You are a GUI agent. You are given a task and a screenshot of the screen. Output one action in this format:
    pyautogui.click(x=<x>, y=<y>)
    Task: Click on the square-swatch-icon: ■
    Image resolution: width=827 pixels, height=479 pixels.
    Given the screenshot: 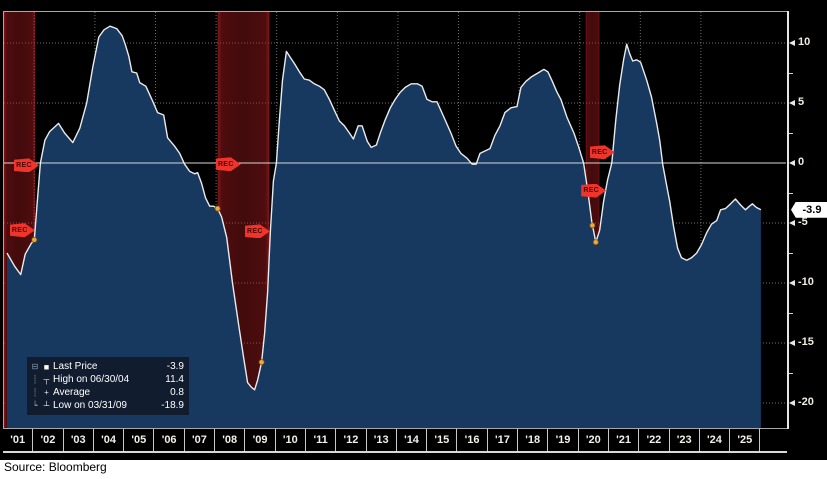 What is the action you would take?
    pyautogui.click(x=46, y=366)
    